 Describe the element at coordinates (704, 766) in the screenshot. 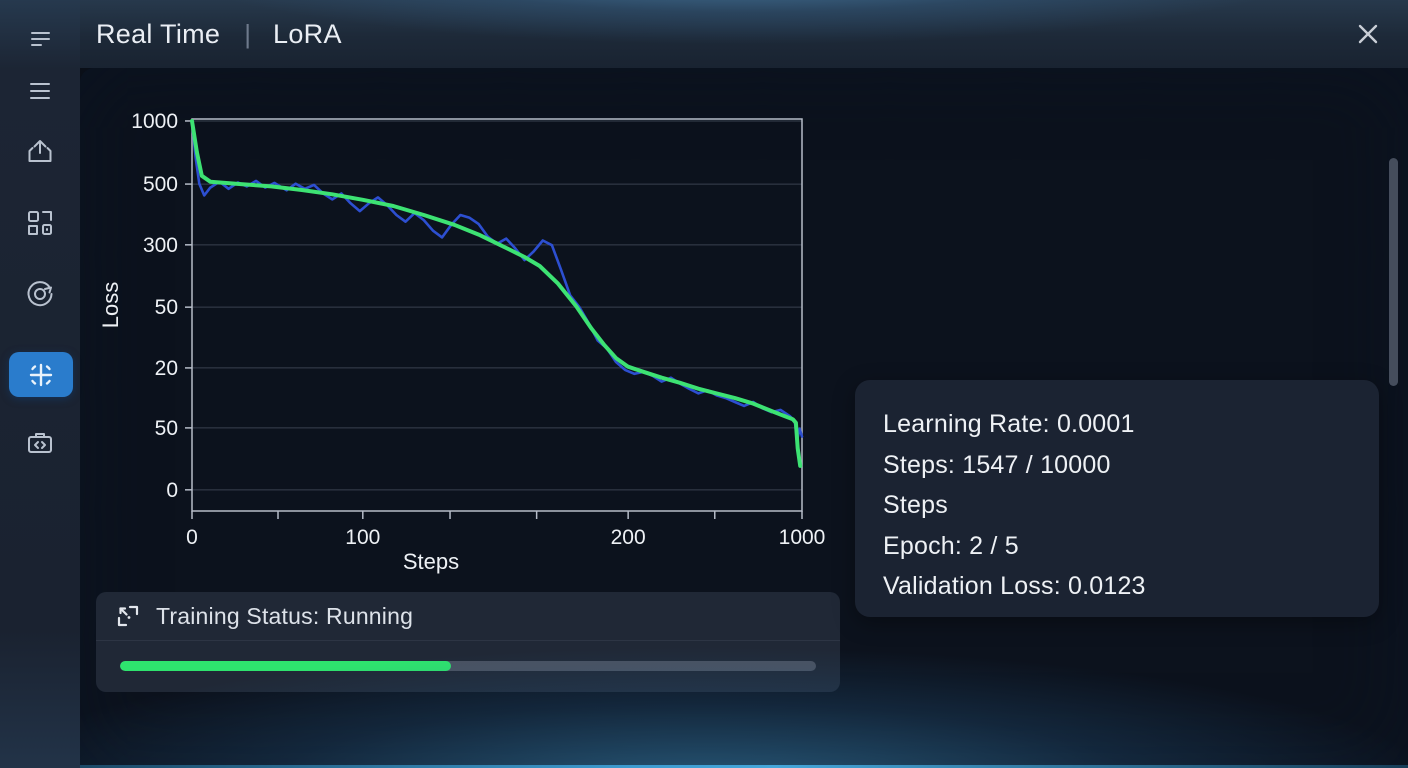

I see `bottom-edge-highlight` at that location.